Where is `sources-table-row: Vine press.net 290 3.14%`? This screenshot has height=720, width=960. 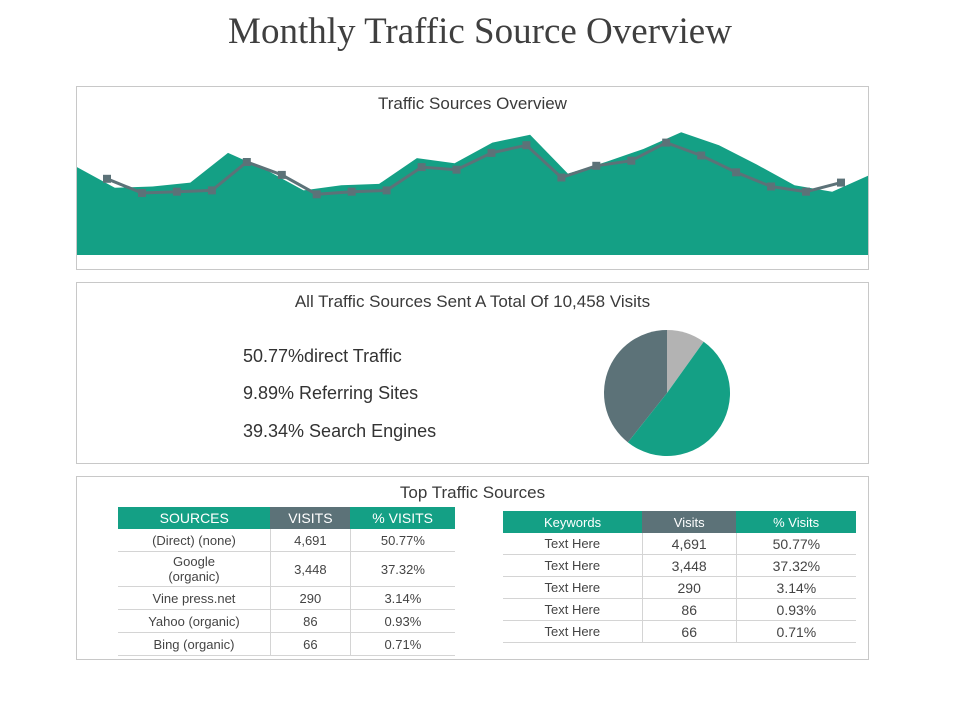
sources-table-row: Vine press.net 290 3.14% is located at coordinates (286, 598).